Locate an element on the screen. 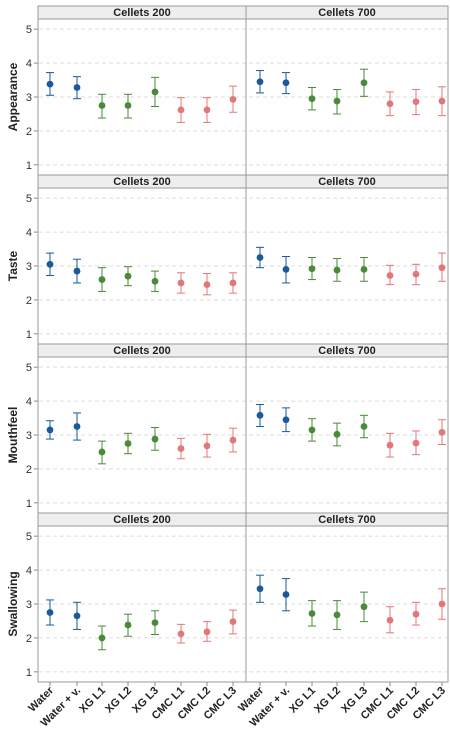 The height and width of the screenshot is (736, 450). y-axis-label-swallowing: Swallowing is located at coordinates (13, 603).